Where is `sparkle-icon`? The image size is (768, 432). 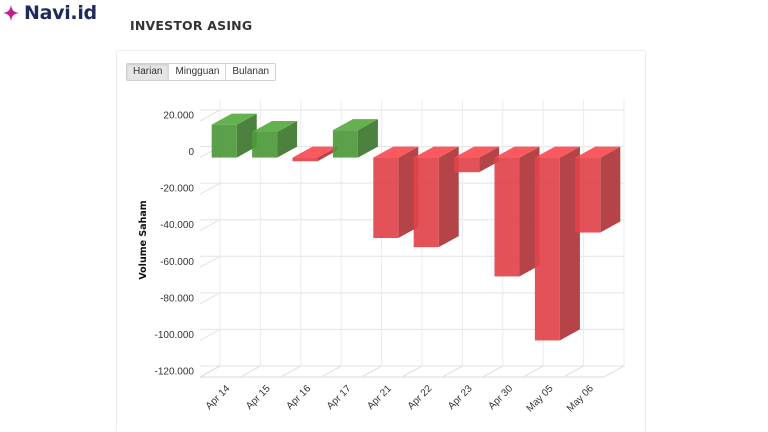 sparkle-icon is located at coordinates (11, 13).